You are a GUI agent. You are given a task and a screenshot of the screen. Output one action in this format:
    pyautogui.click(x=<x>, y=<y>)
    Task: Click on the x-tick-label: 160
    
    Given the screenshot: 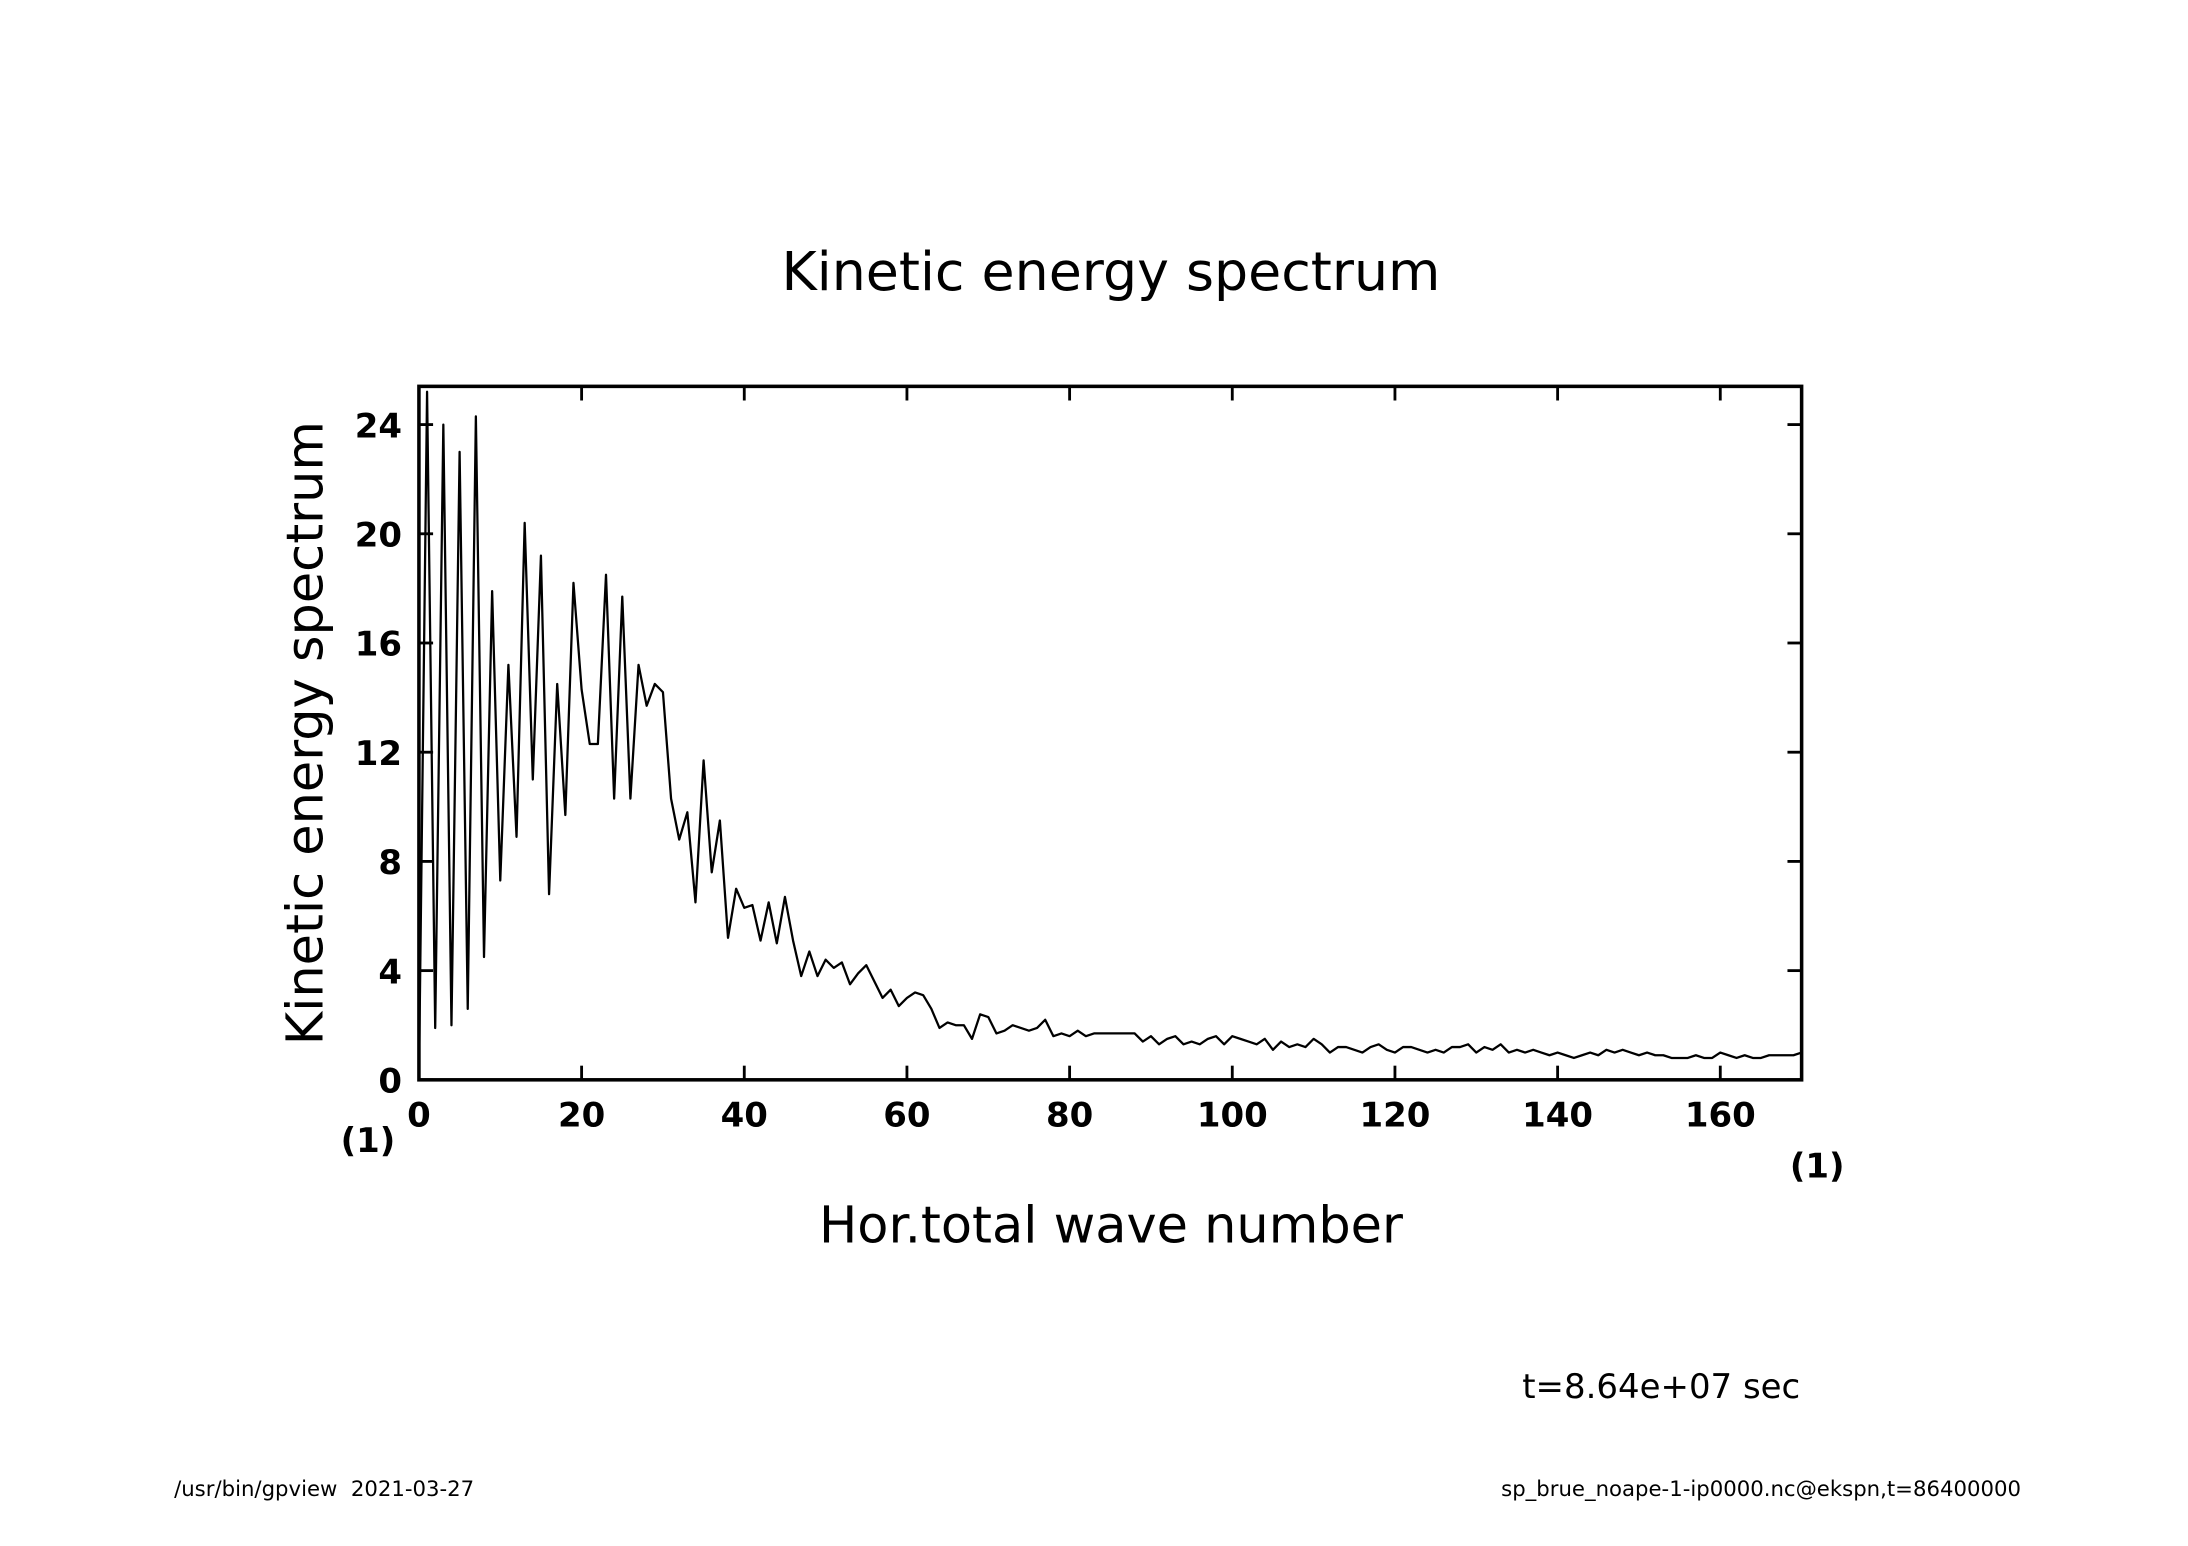 What is the action you would take?
    pyautogui.click(x=1720, y=1116)
    